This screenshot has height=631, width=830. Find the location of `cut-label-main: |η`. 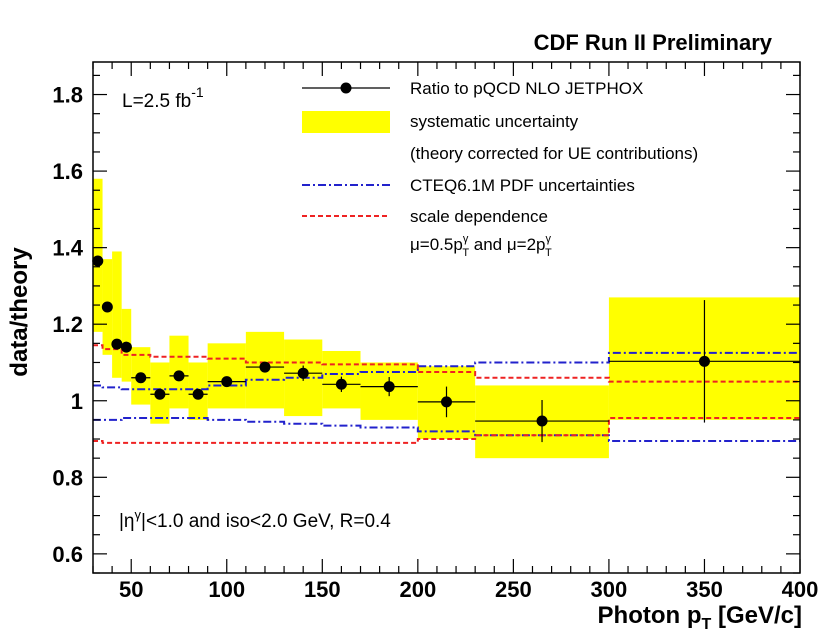

cut-label-main: |η is located at coordinates (127, 521).